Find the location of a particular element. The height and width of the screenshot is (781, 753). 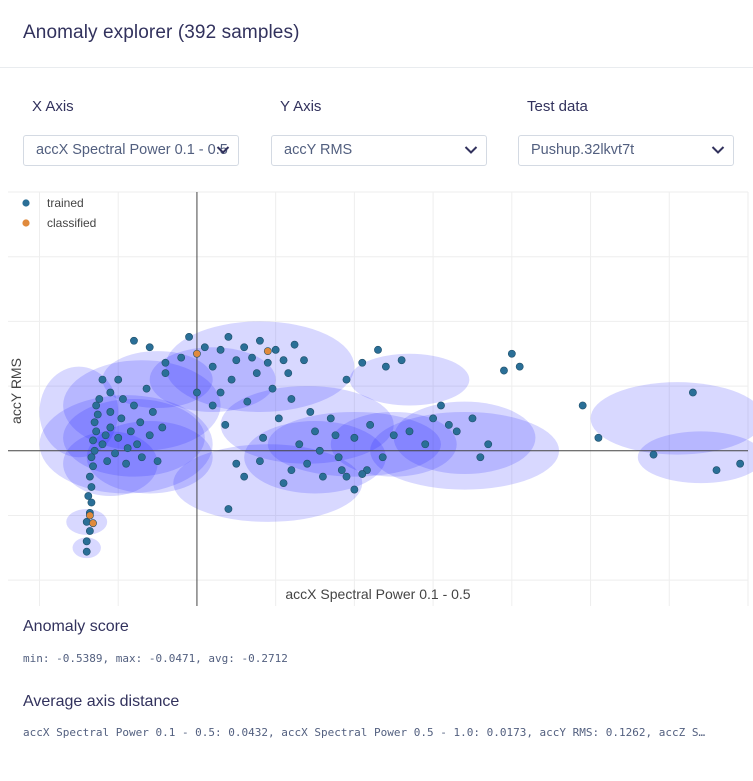

legend-label-trained: trained is located at coordinates (65, 203).